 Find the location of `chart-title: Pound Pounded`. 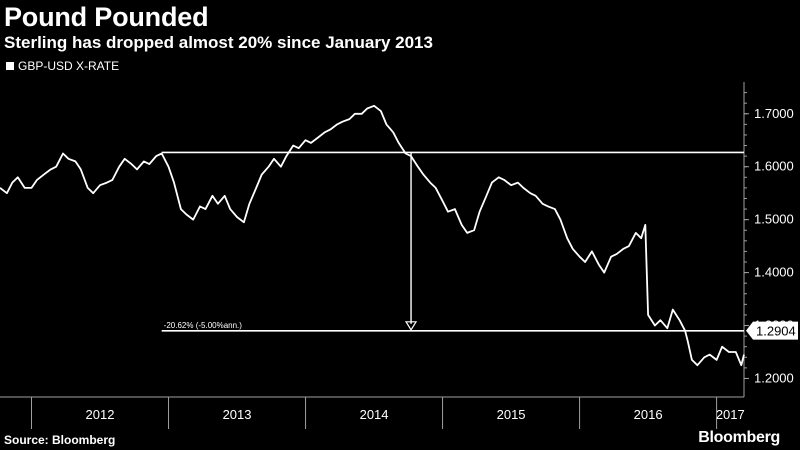

chart-title: Pound Pounded is located at coordinates (106, 17).